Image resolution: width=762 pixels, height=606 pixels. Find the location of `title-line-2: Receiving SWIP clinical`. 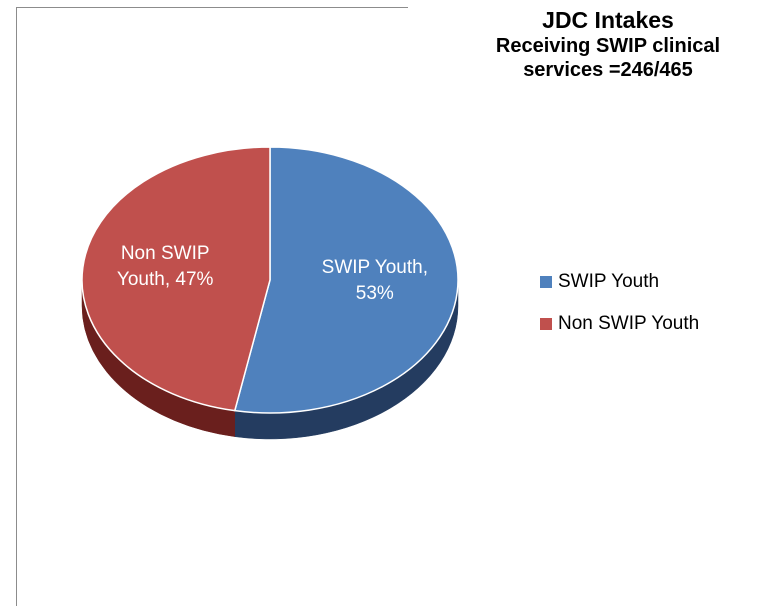

title-line-2: Receiving SWIP clinical is located at coordinates (608, 46).